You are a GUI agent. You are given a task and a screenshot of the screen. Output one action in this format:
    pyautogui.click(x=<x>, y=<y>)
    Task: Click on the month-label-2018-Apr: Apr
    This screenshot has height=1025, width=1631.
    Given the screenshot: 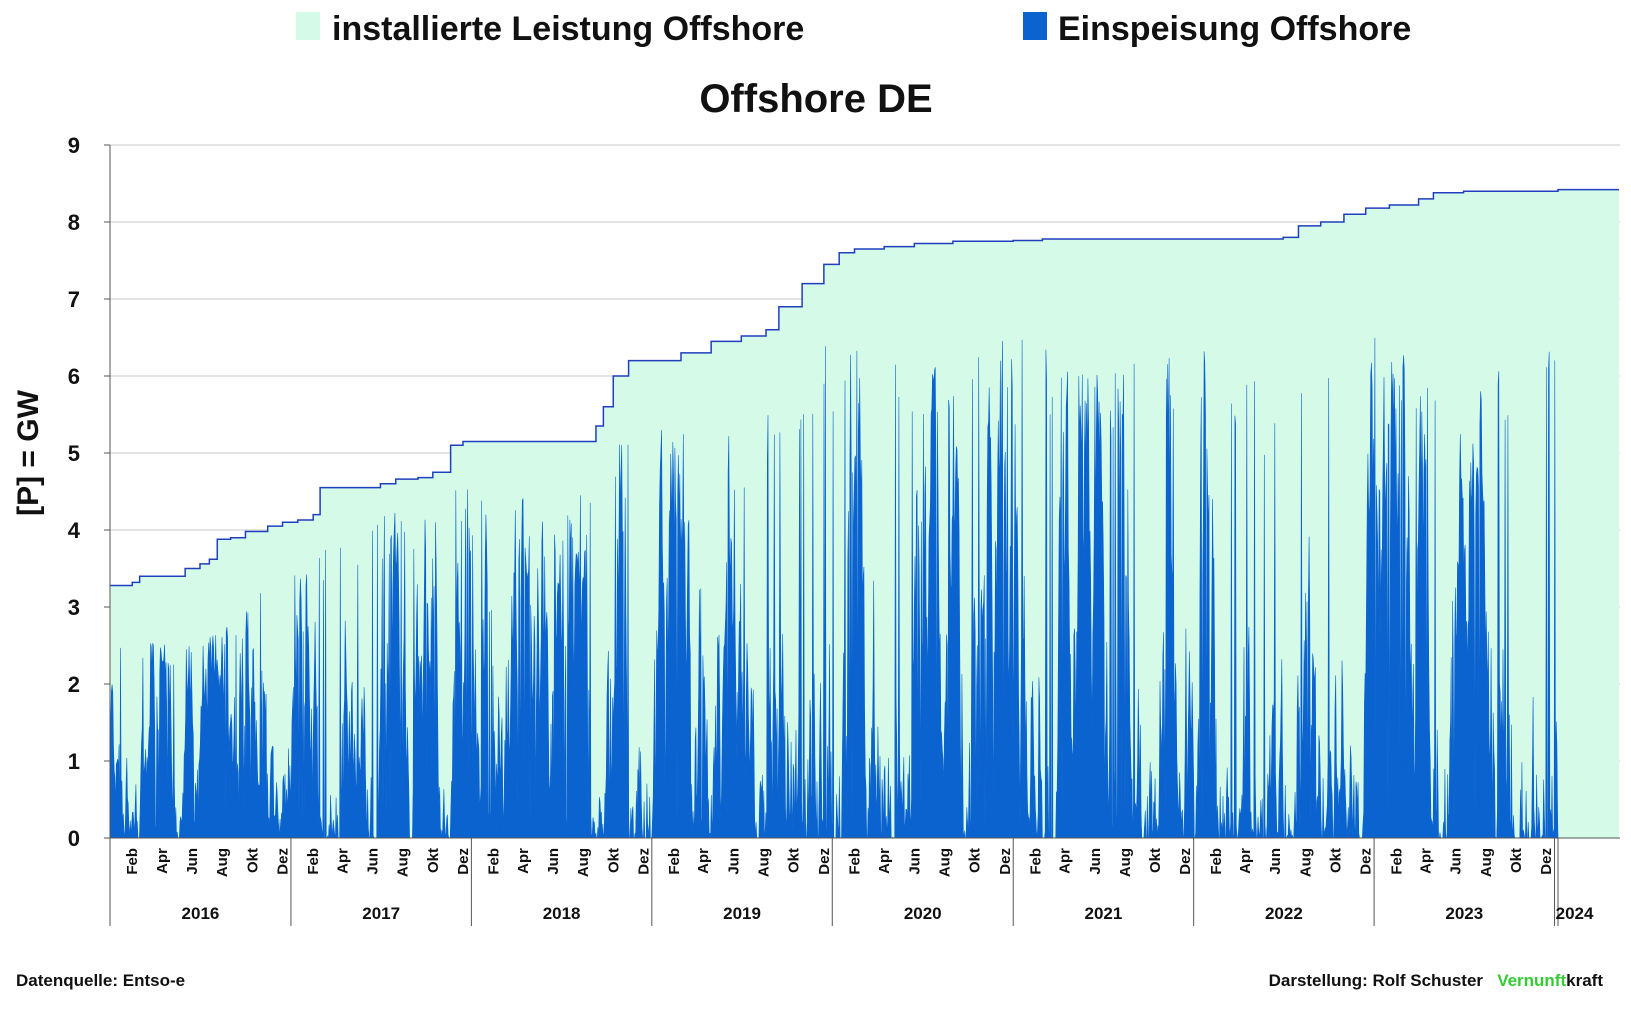 What is the action you would take?
    pyautogui.click(x=523, y=861)
    